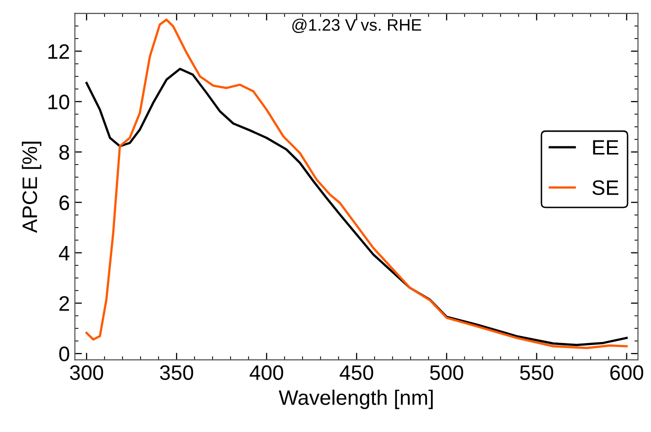 This screenshot has width=651, height=432. What do you see at coordinates (357, 372) in the screenshot?
I see `x-tick-label: 450` at bounding box center [357, 372].